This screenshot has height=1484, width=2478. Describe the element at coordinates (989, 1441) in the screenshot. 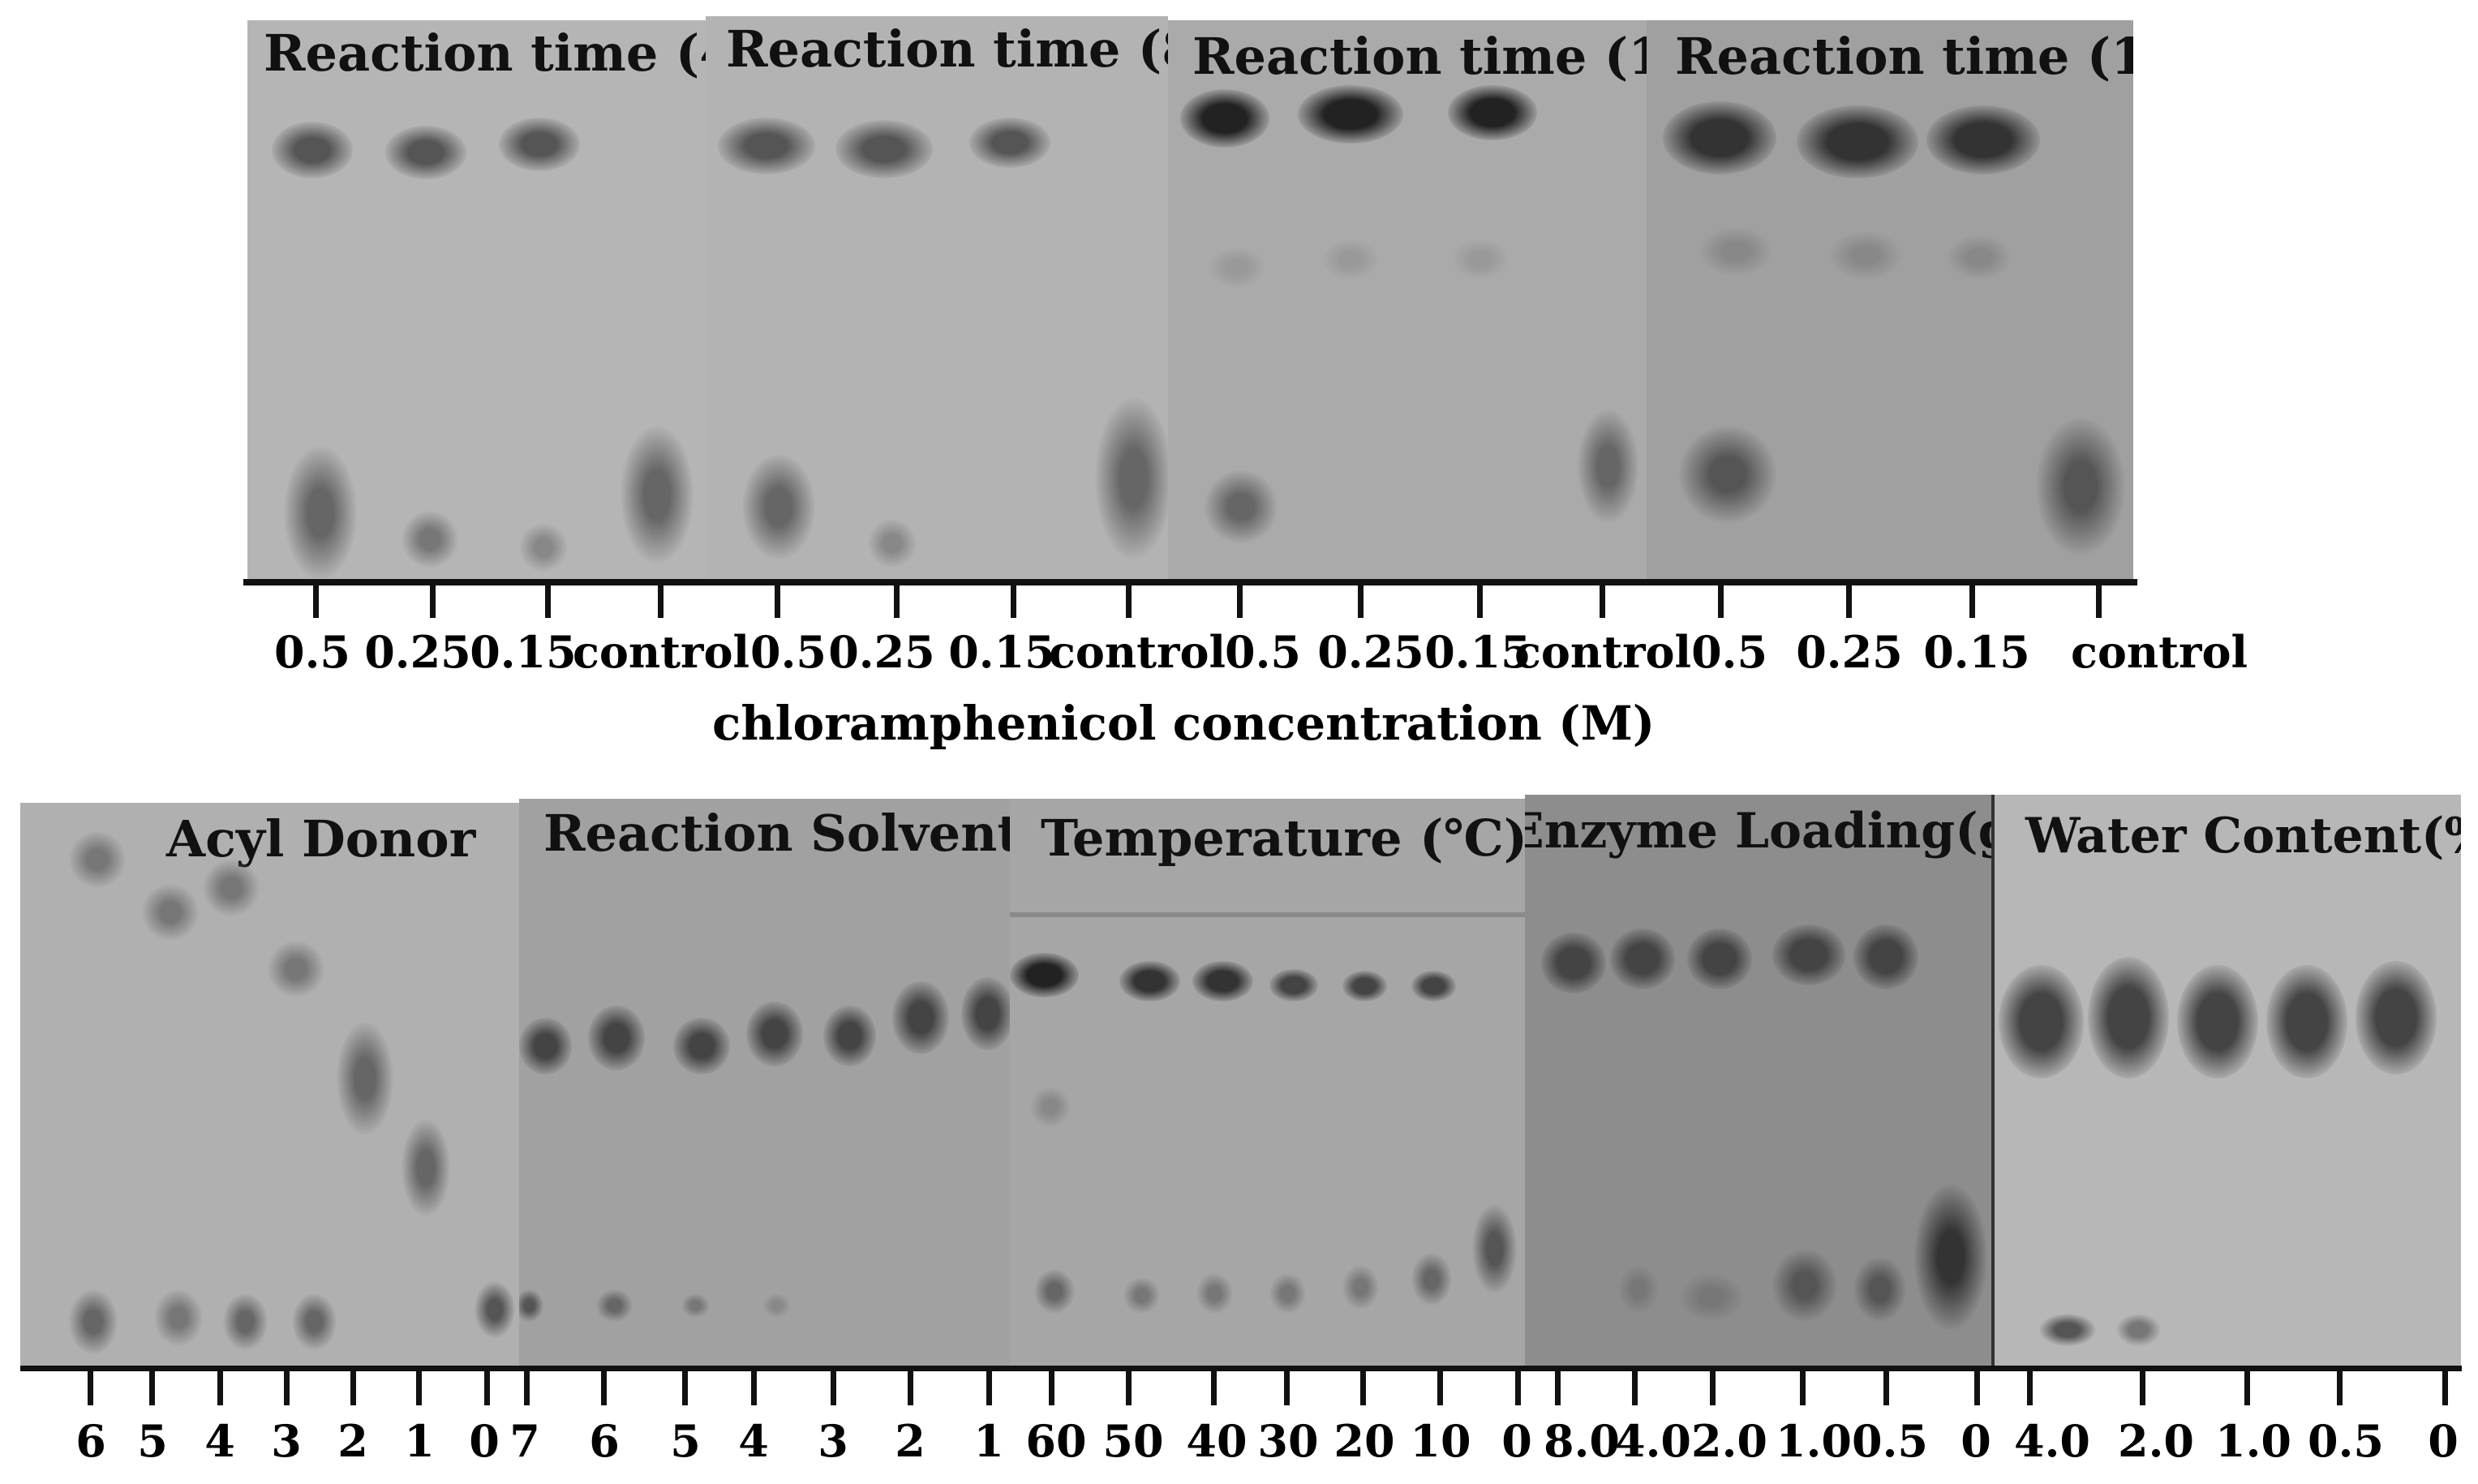

I see `tick-label: 1` at that location.